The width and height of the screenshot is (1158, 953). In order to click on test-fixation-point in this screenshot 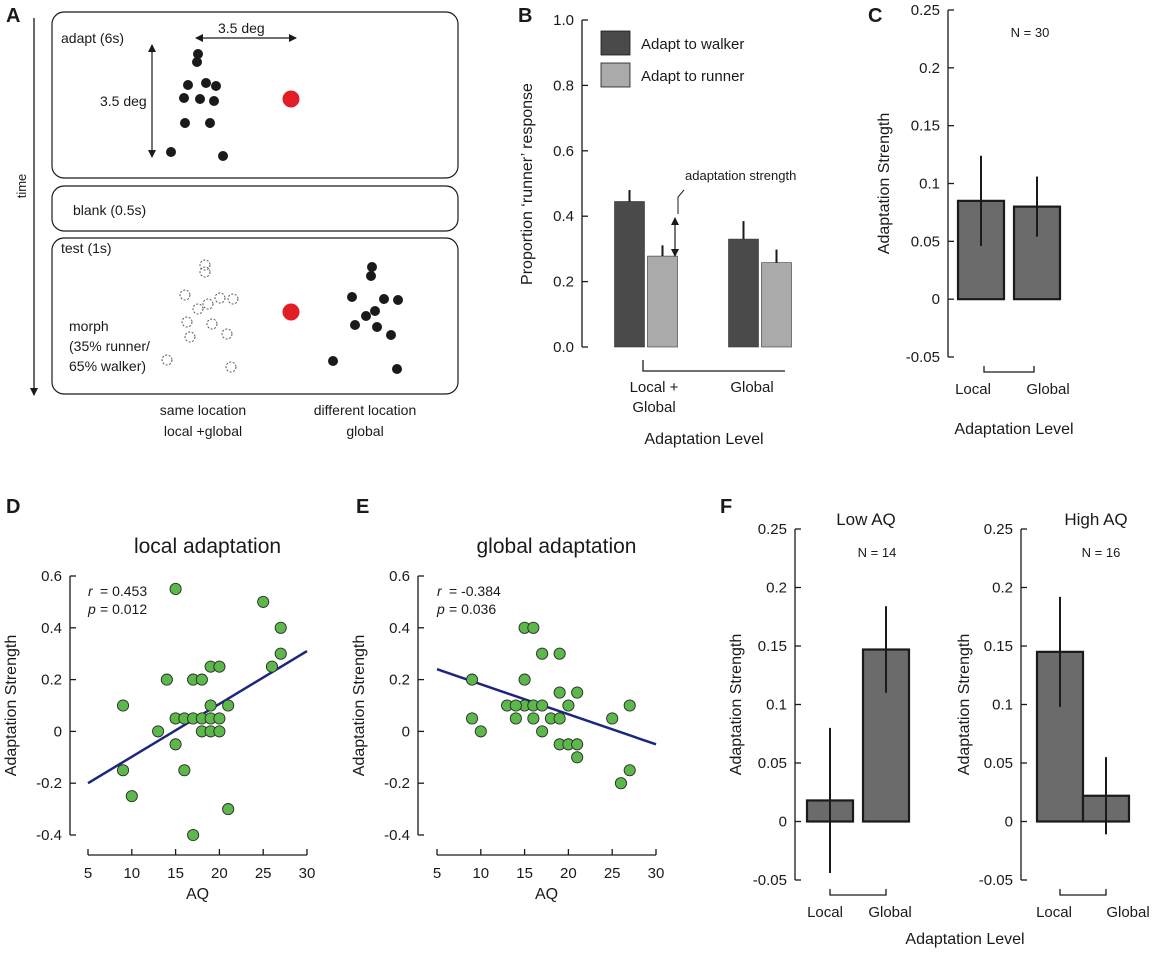, I will do `click(291, 312)`.